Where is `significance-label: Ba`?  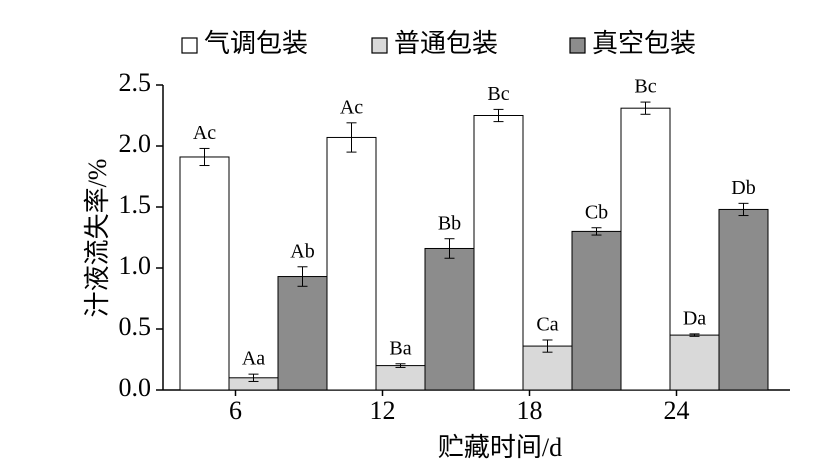
significance-label: Ba is located at coordinates (400, 348).